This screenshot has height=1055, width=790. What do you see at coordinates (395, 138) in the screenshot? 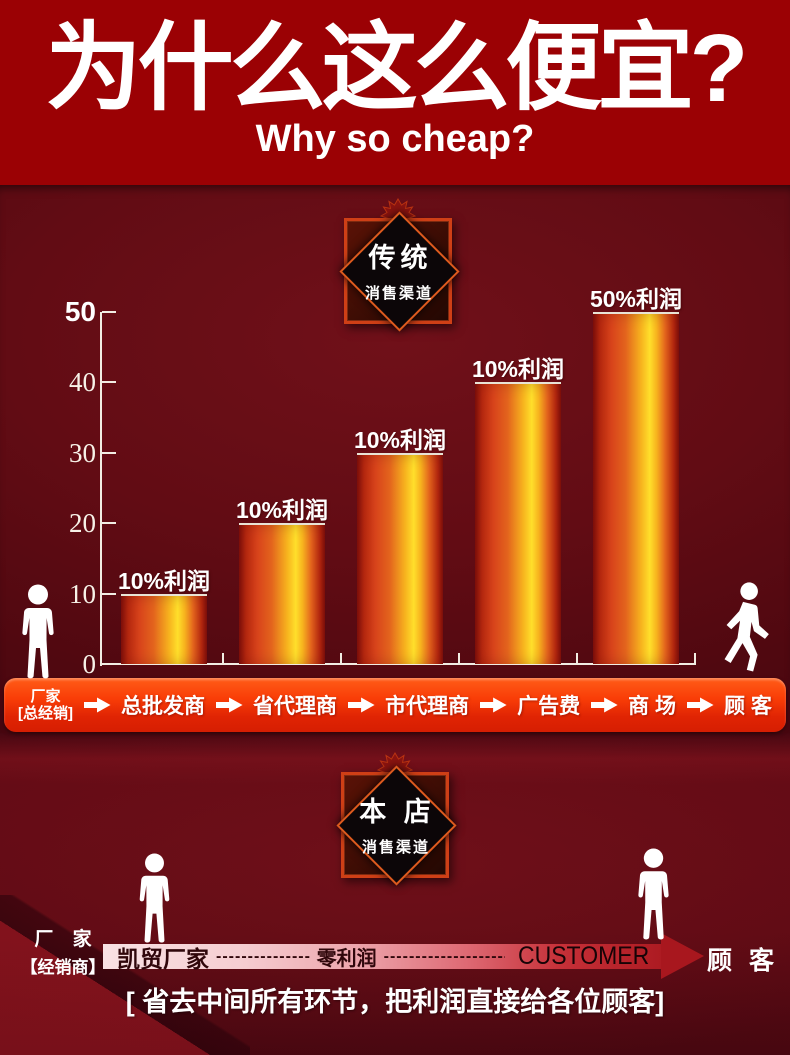
I see `page-subtitle: Why so cheap?` at bounding box center [395, 138].